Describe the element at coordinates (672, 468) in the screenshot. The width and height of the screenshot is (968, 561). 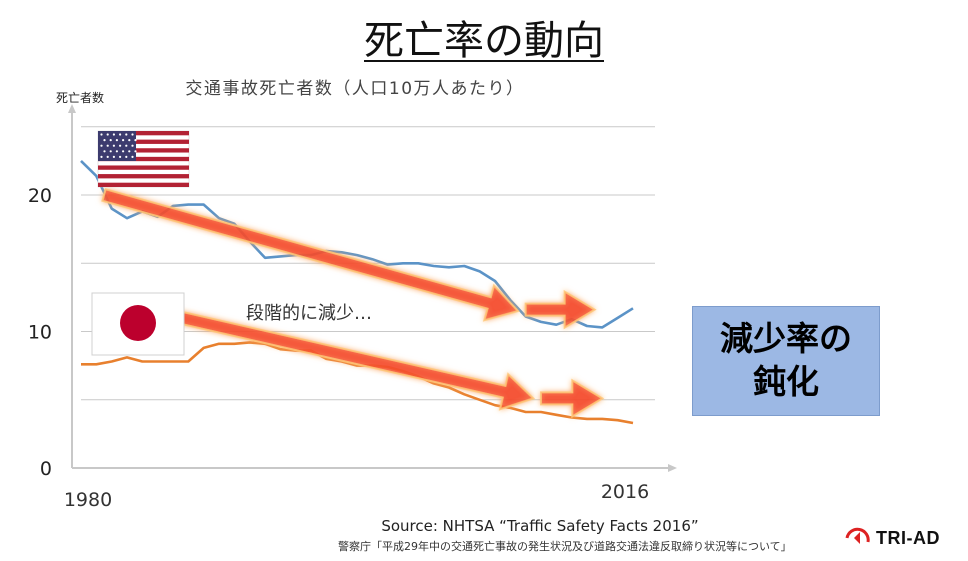
I see `x-axis-arrowhead` at that location.